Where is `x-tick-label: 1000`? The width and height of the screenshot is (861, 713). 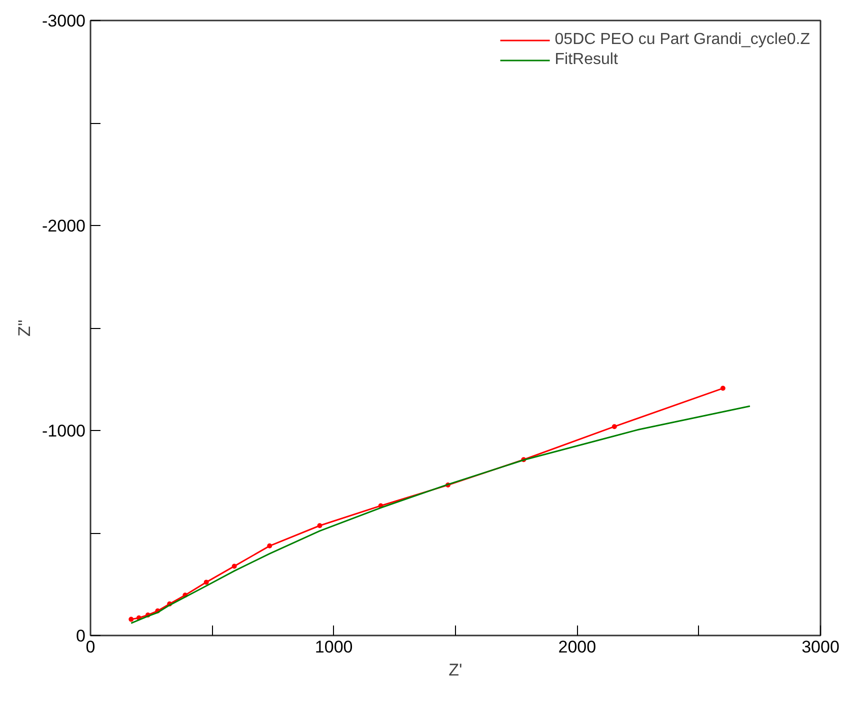
x-tick-label: 1000 is located at coordinates (333, 647).